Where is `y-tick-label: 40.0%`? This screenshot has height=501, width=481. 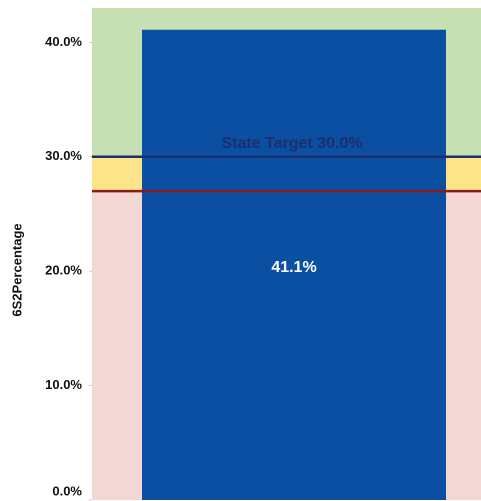 y-tick-label: 40.0% is located at coordinates (63, 41).